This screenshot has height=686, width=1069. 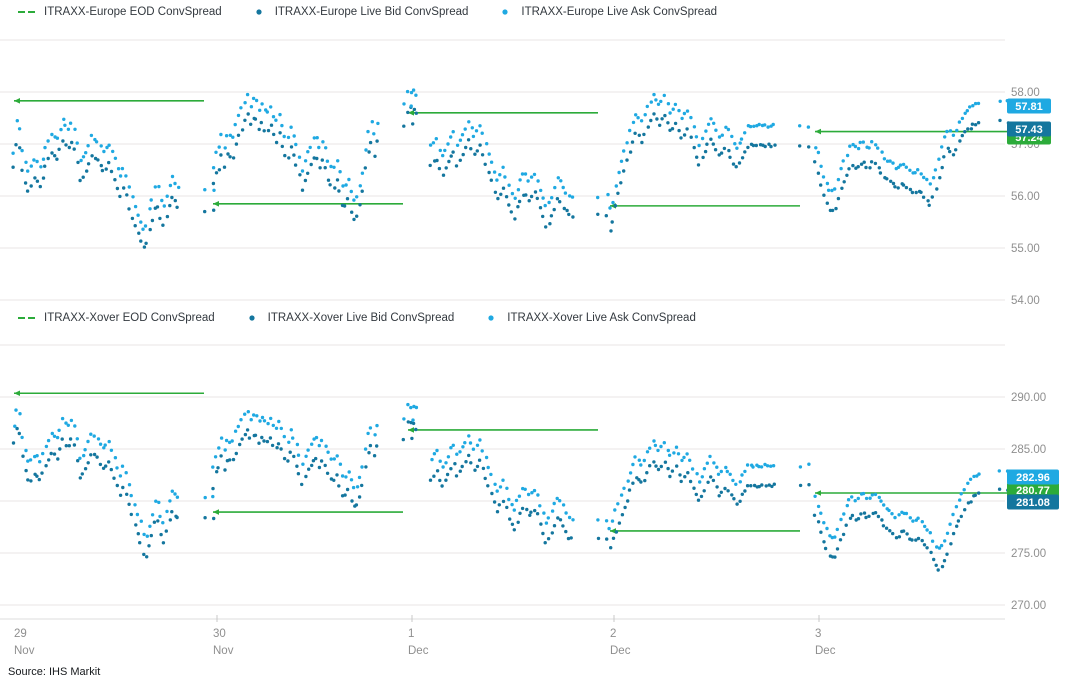 What do you see at coordinates (1028, 450) in the screenshot?
I see `xover-y-tick: 285.00` at bounding box center [1028, 450].